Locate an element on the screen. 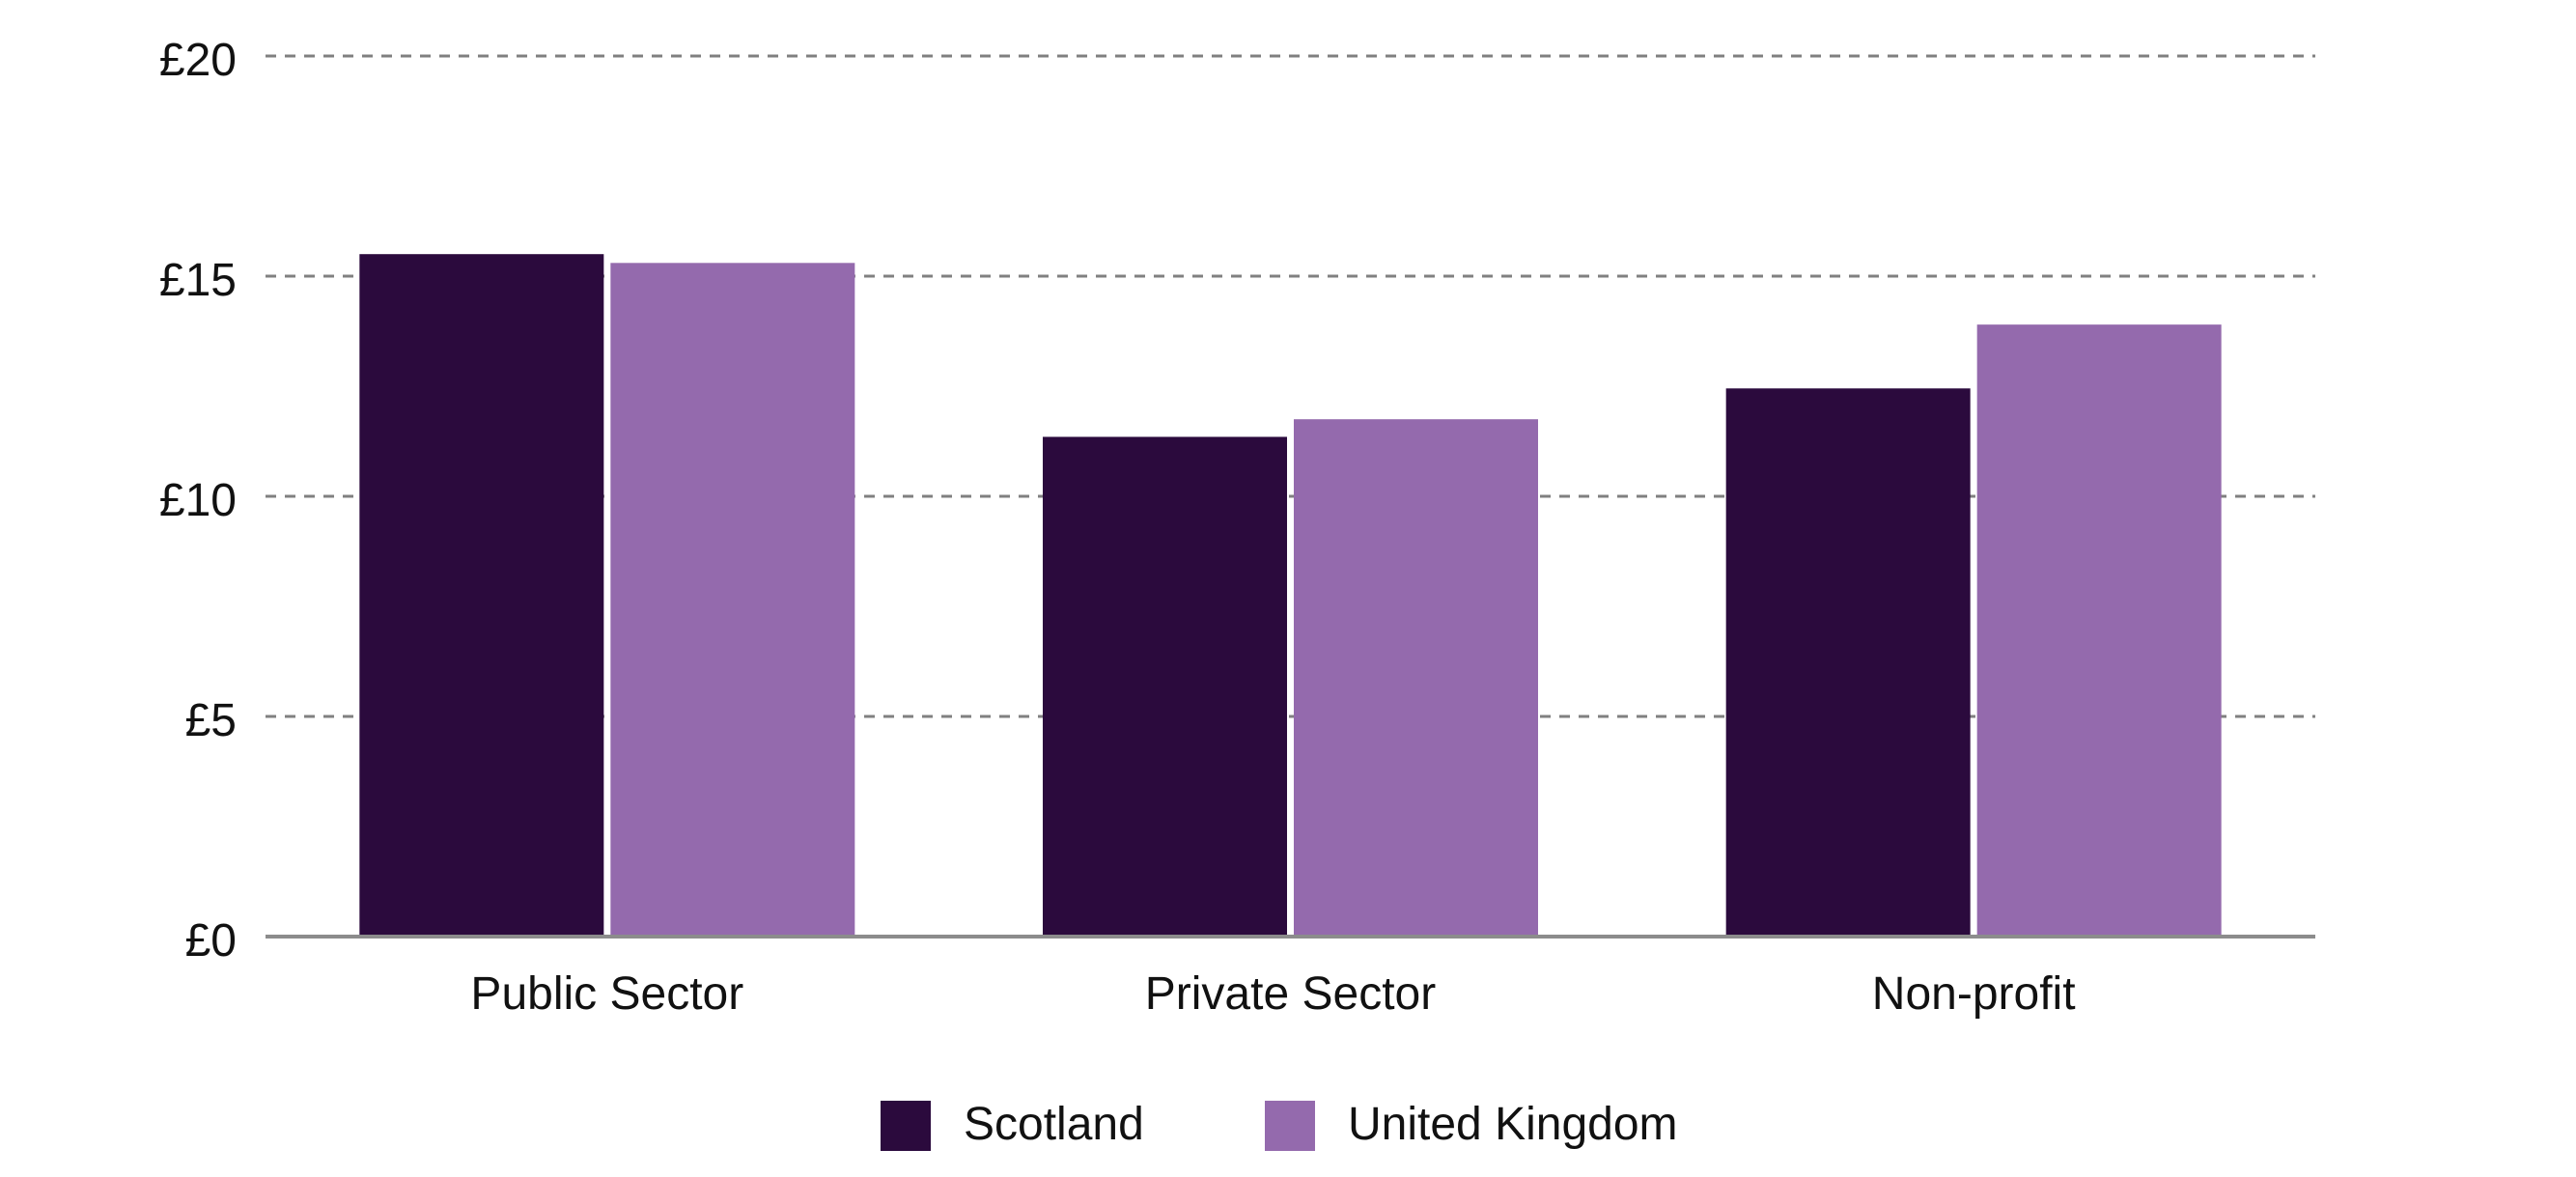  legend-label: United Kingdom is located at coordinates (1513, 1124).